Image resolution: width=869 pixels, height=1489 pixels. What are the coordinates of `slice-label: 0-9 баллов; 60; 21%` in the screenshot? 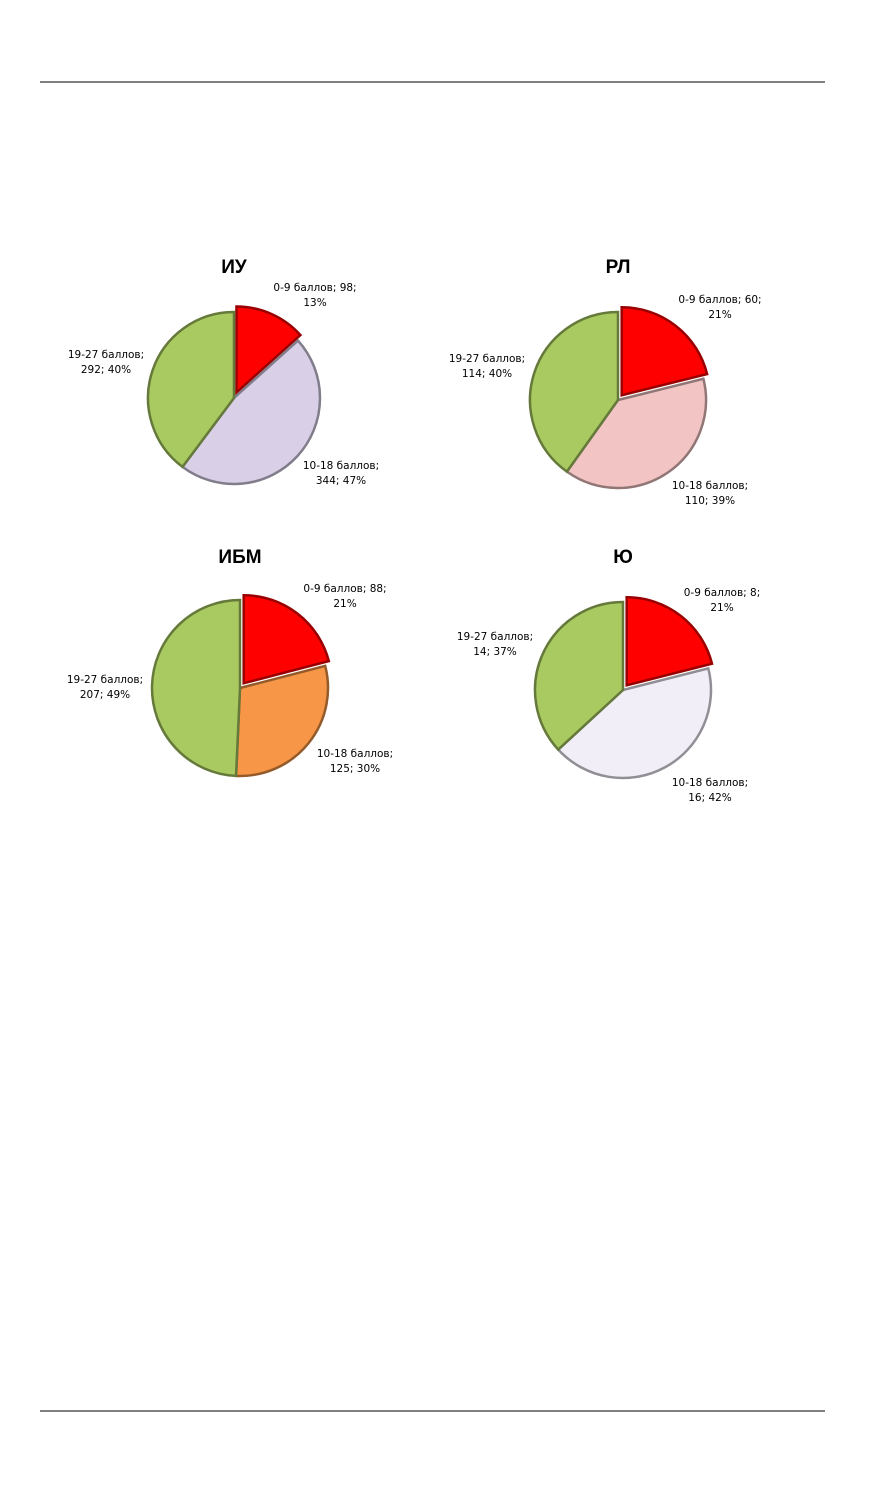 It's located at (720, 307).